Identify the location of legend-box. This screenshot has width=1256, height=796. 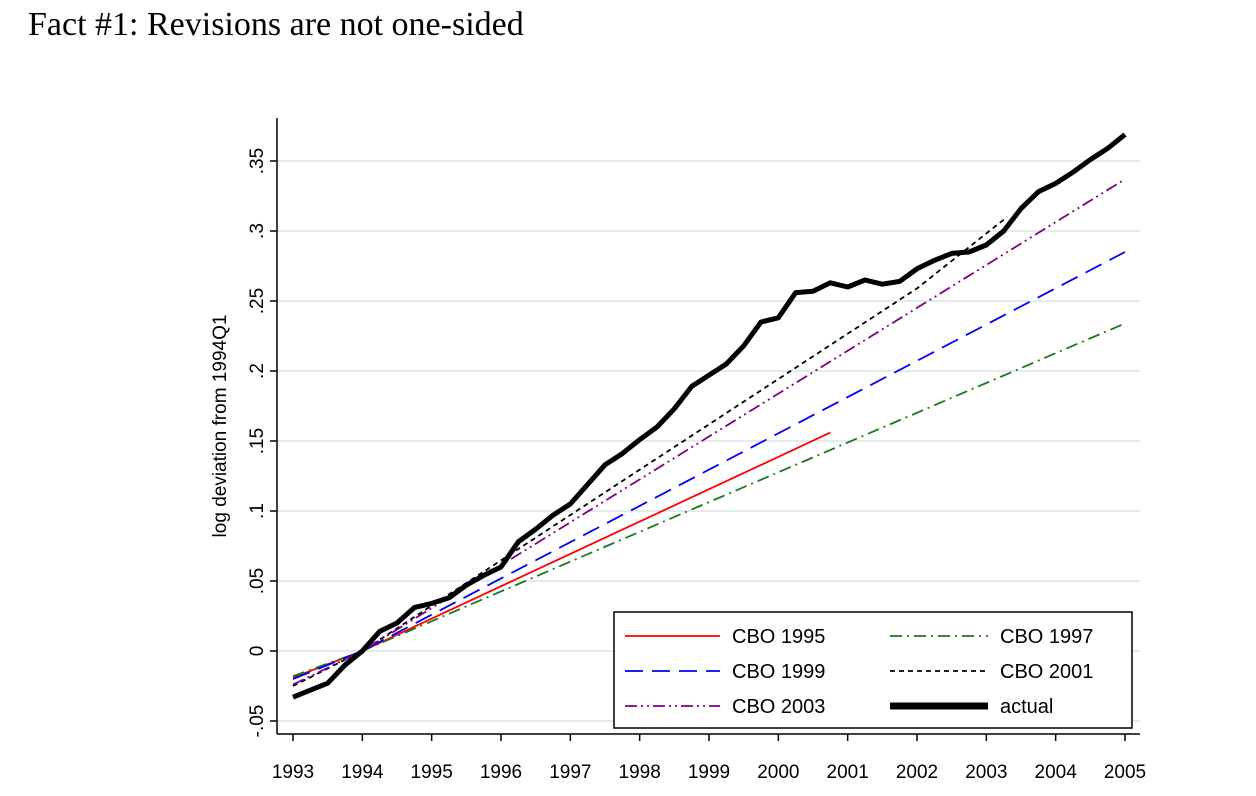
(873, 670).